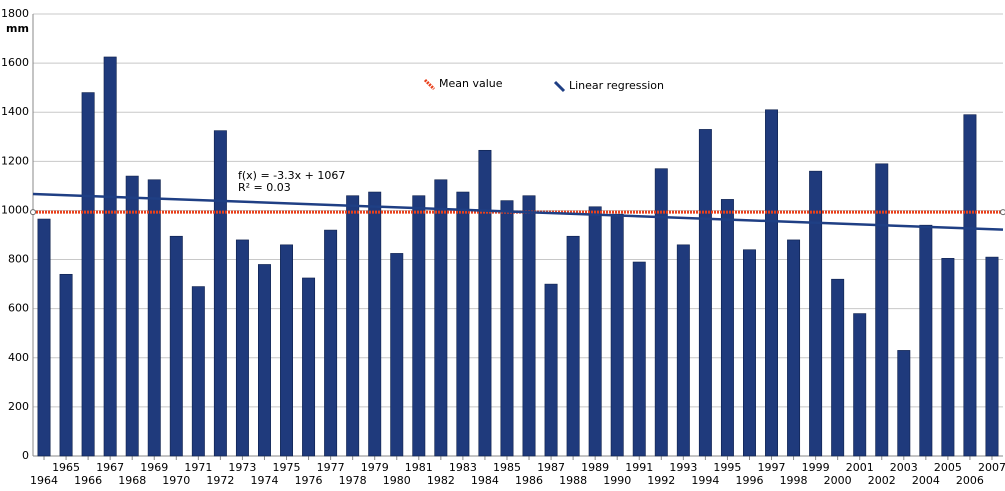  Describe the element at coordinates (353, 480) in the screenshot. I see `x-tick-label: 1978` at that location.